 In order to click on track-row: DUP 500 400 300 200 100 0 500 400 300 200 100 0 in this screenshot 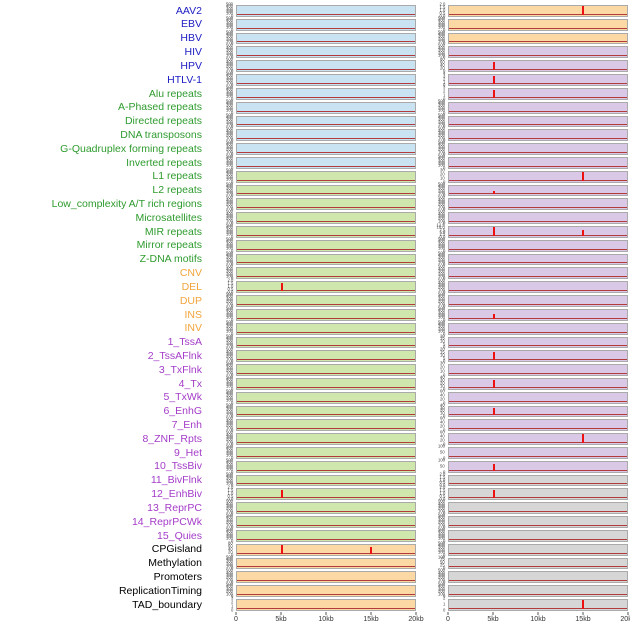, I will do `click(314, 301)`.